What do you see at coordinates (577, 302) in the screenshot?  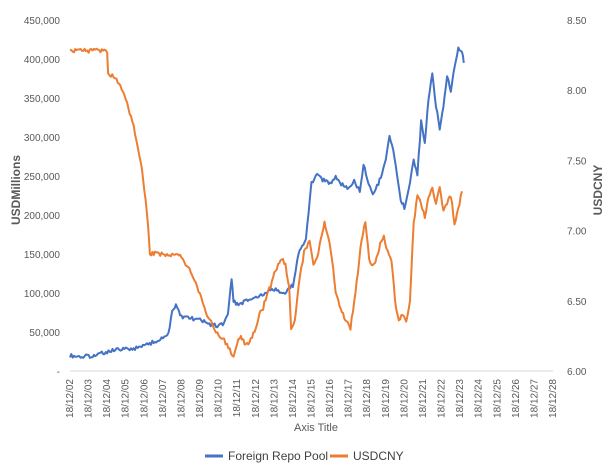 I see `right-tick-label: 6.50` at bounding box center [577, 302].